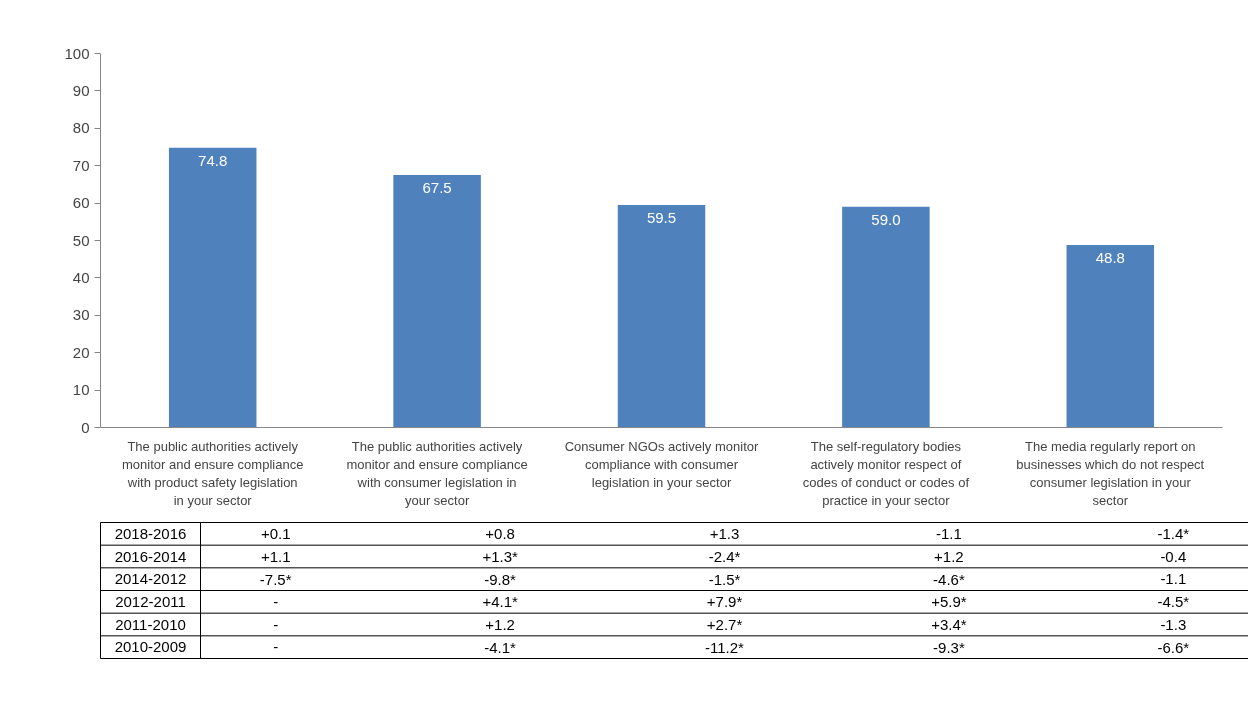 The width and height of the screenshot is (1248, 707). I want to click on text: -4.6*, so click(949, 579).